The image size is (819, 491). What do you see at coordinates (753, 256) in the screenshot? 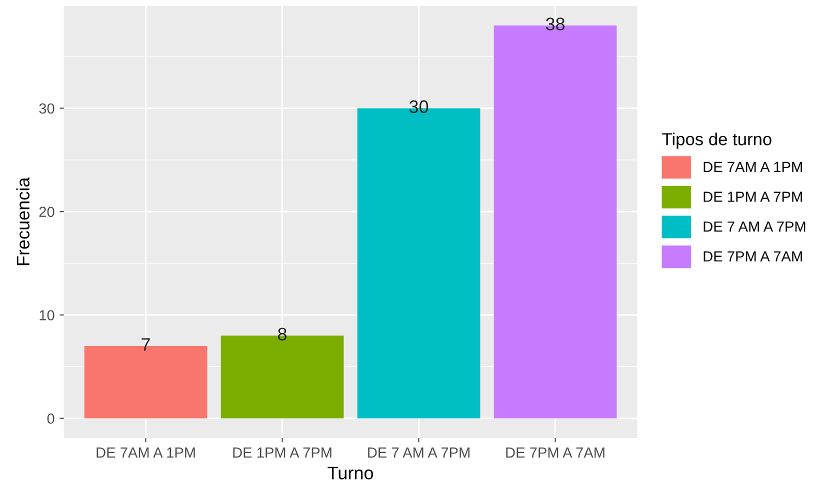
I see `legend-label: DE 7PM A 7AM` at bounding box center [753, 256].